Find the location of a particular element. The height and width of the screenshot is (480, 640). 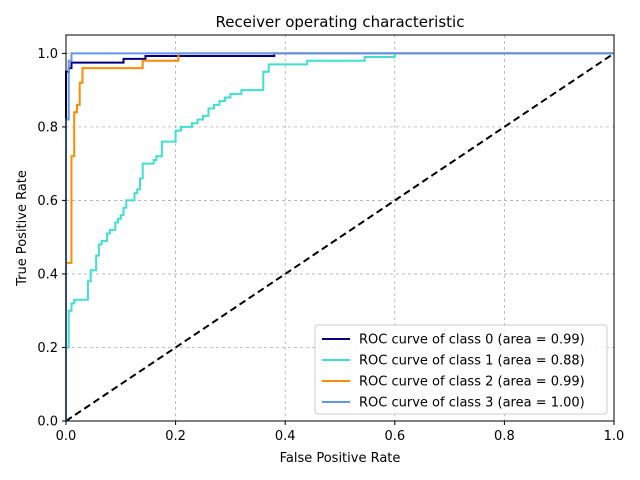

legend-label: ROC curve of class 1 (area = 0.88) is located at coordinates (472, 361).